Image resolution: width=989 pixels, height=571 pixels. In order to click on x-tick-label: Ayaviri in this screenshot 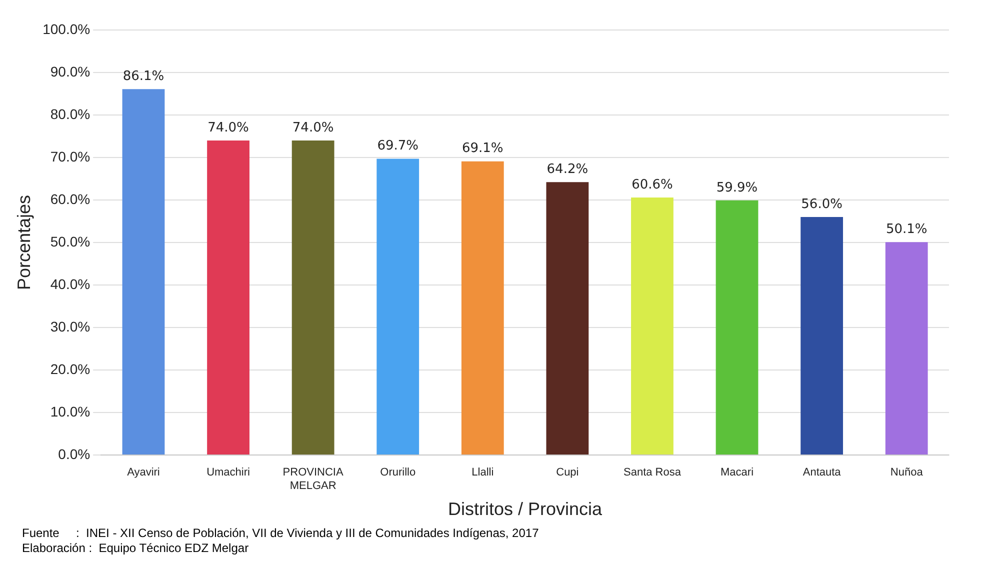, I will do `click(143, 472)`.